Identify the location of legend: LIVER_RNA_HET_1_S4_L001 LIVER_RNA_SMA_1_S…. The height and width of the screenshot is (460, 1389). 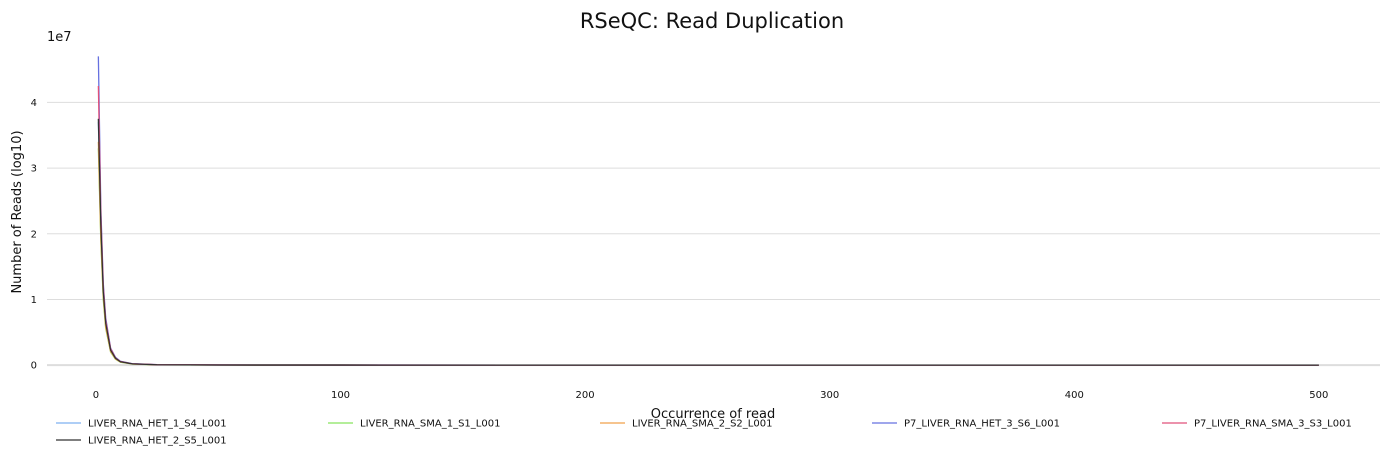
(704, 433).